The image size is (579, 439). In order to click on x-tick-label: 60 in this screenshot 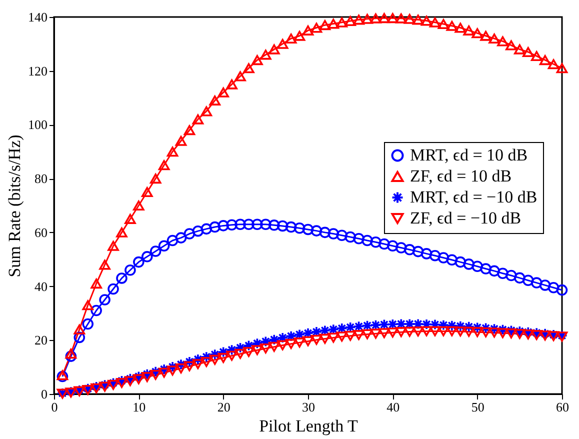, I will do `click(562, 407)`.